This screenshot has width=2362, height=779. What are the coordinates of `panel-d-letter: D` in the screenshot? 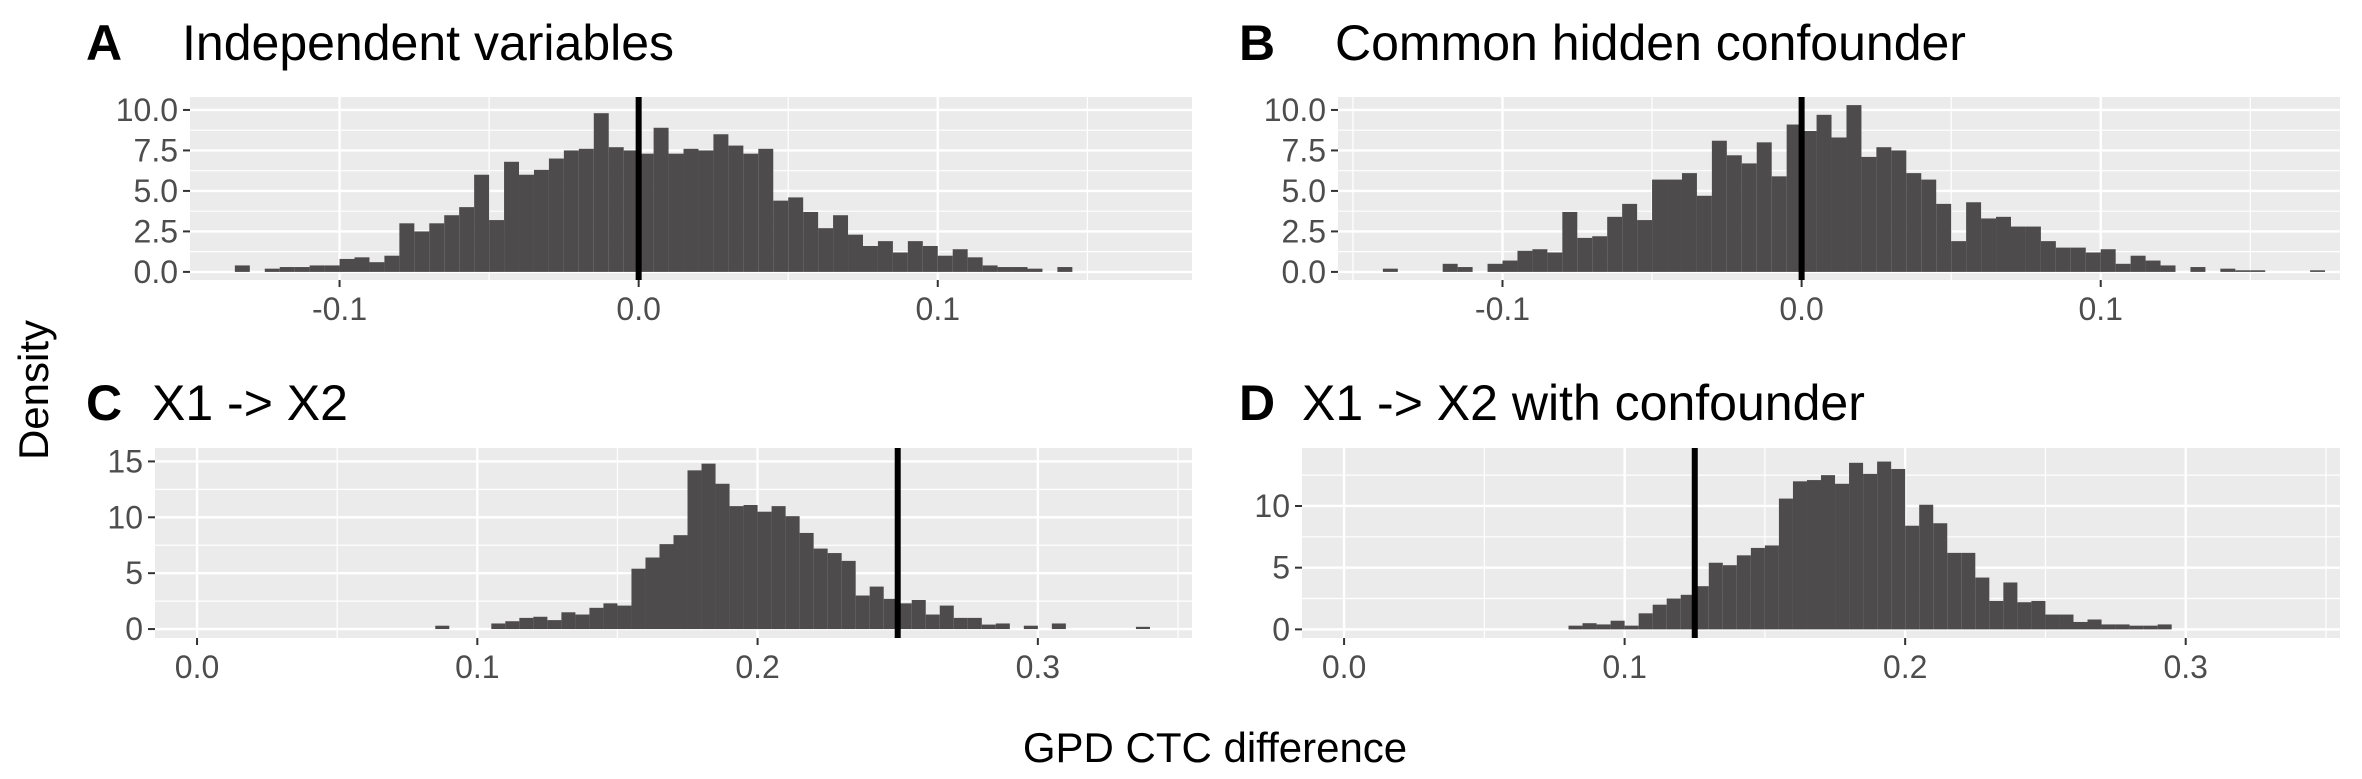 It's located at (1257, 403).